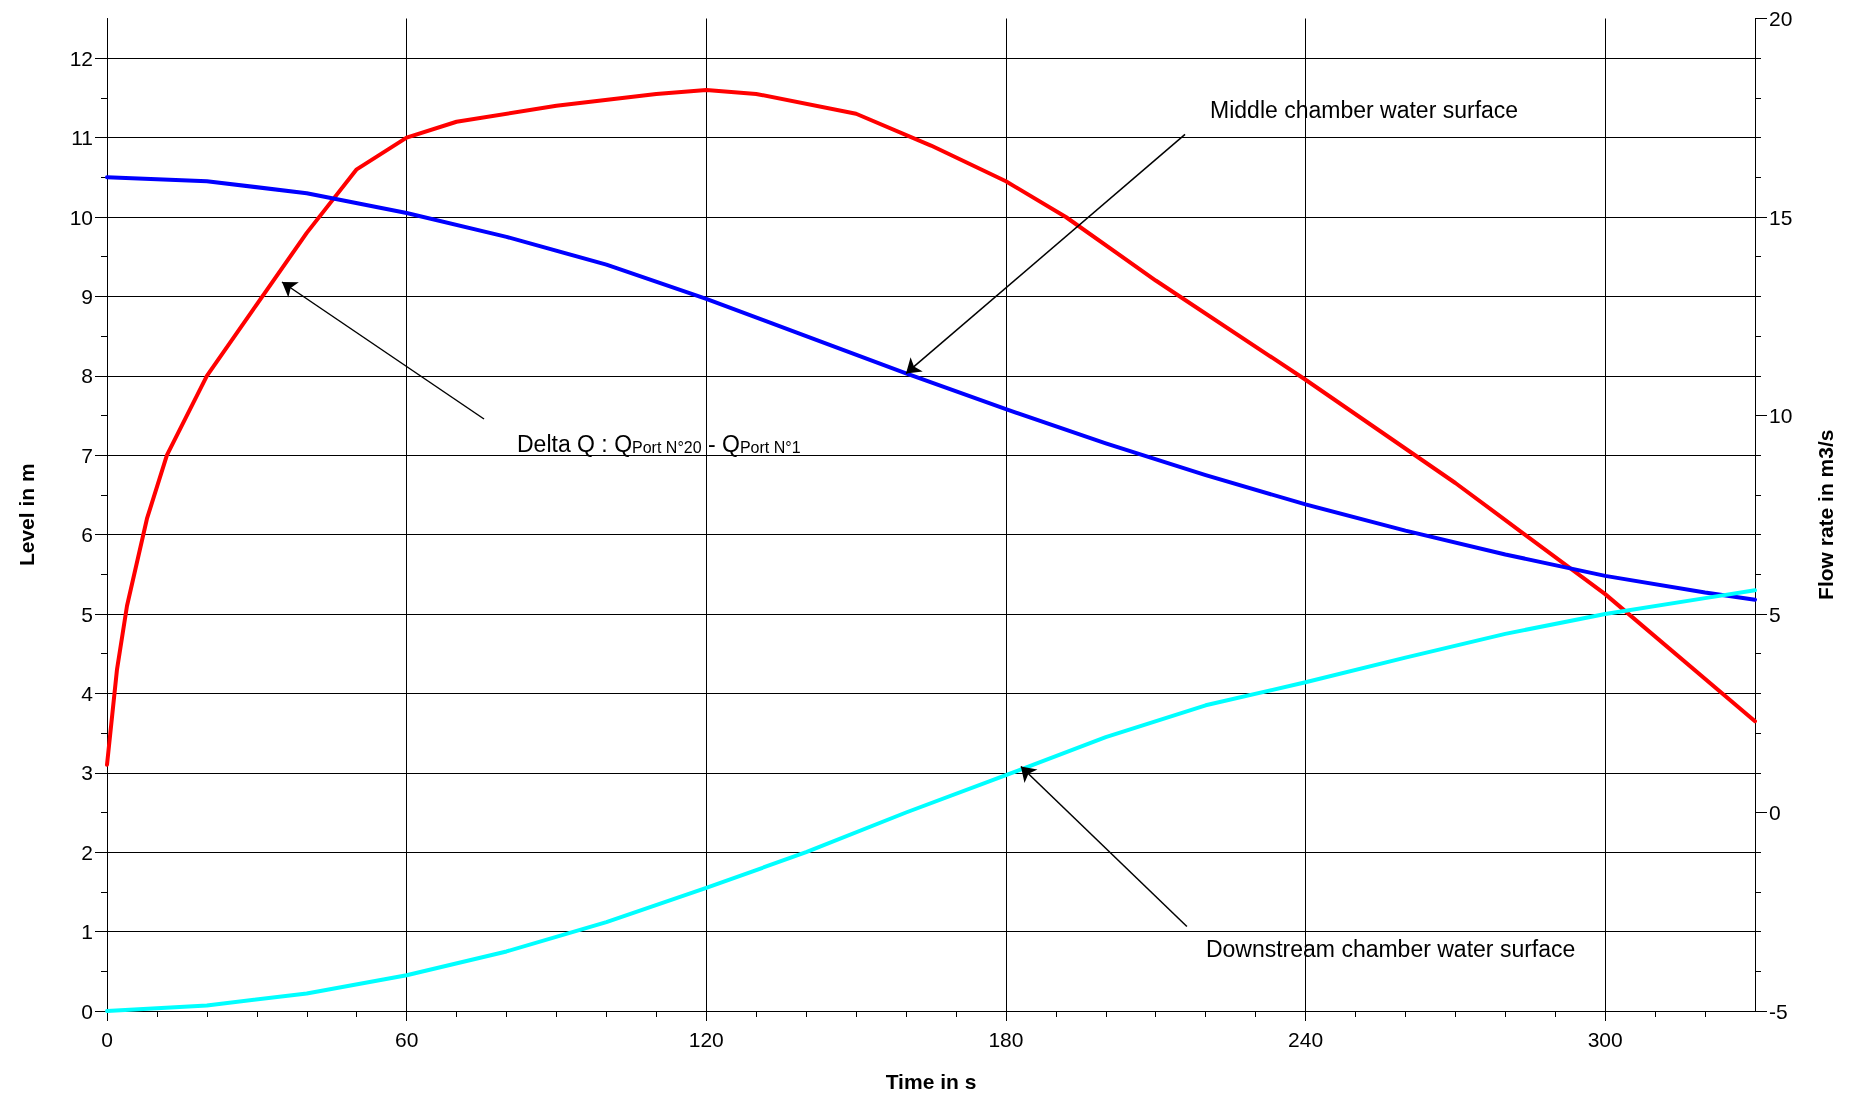 The image size is (1863, 1108). Describe the element at coordinates (1775, 812) in the screenshot. I see `y2-tick-label: 0` at that location.